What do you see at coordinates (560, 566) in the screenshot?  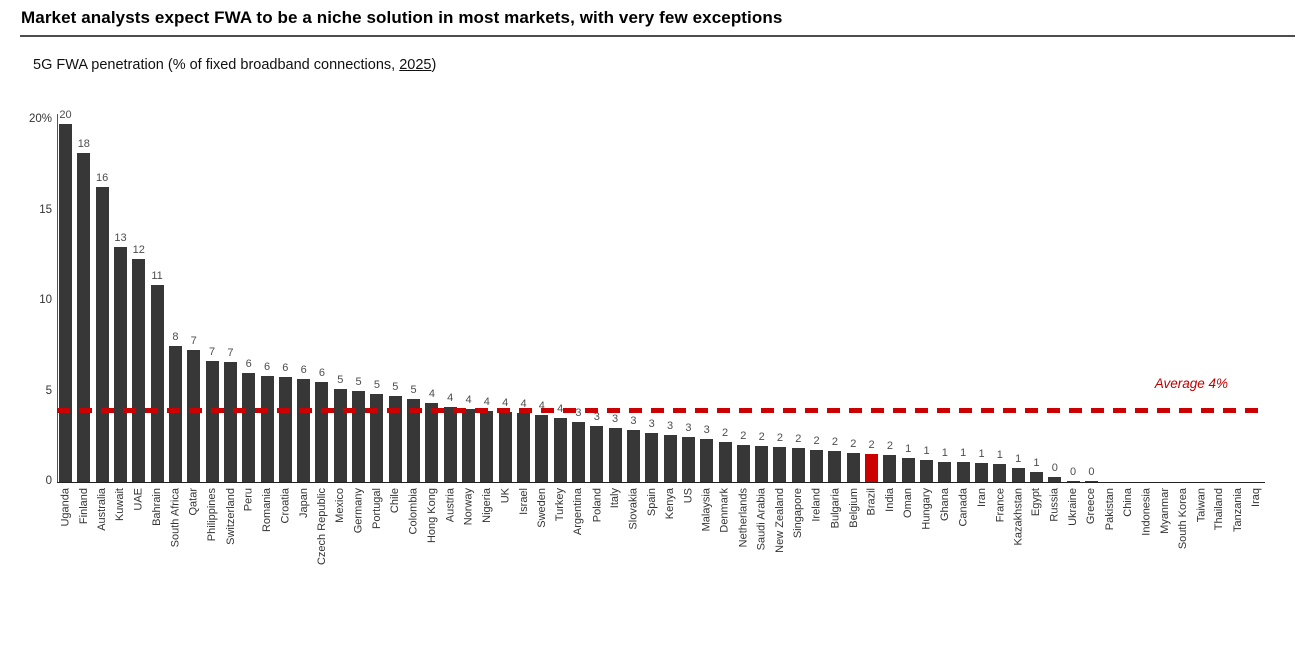 I see `x-label-turkey: Turkey` at bounding box center [560, 566].